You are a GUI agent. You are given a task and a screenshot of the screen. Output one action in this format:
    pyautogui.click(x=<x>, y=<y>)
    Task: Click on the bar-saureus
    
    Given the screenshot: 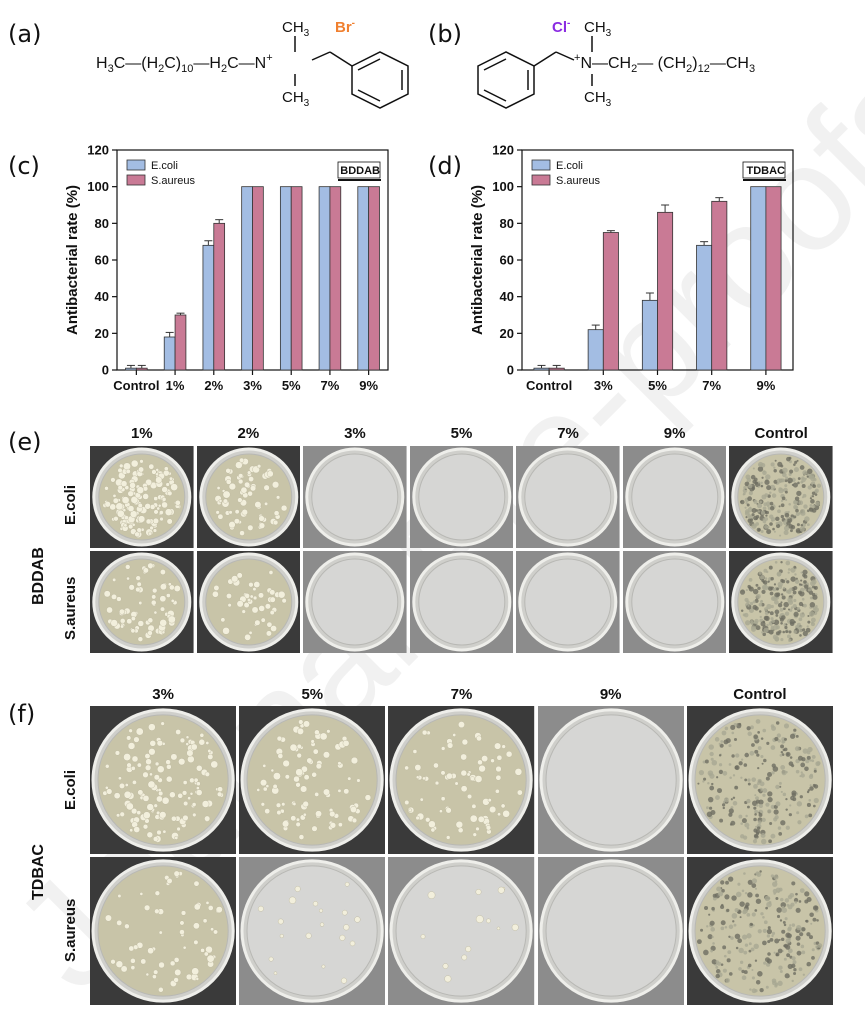 What is the action you would take?
    pyautogui.click(x=665, y=291)
    